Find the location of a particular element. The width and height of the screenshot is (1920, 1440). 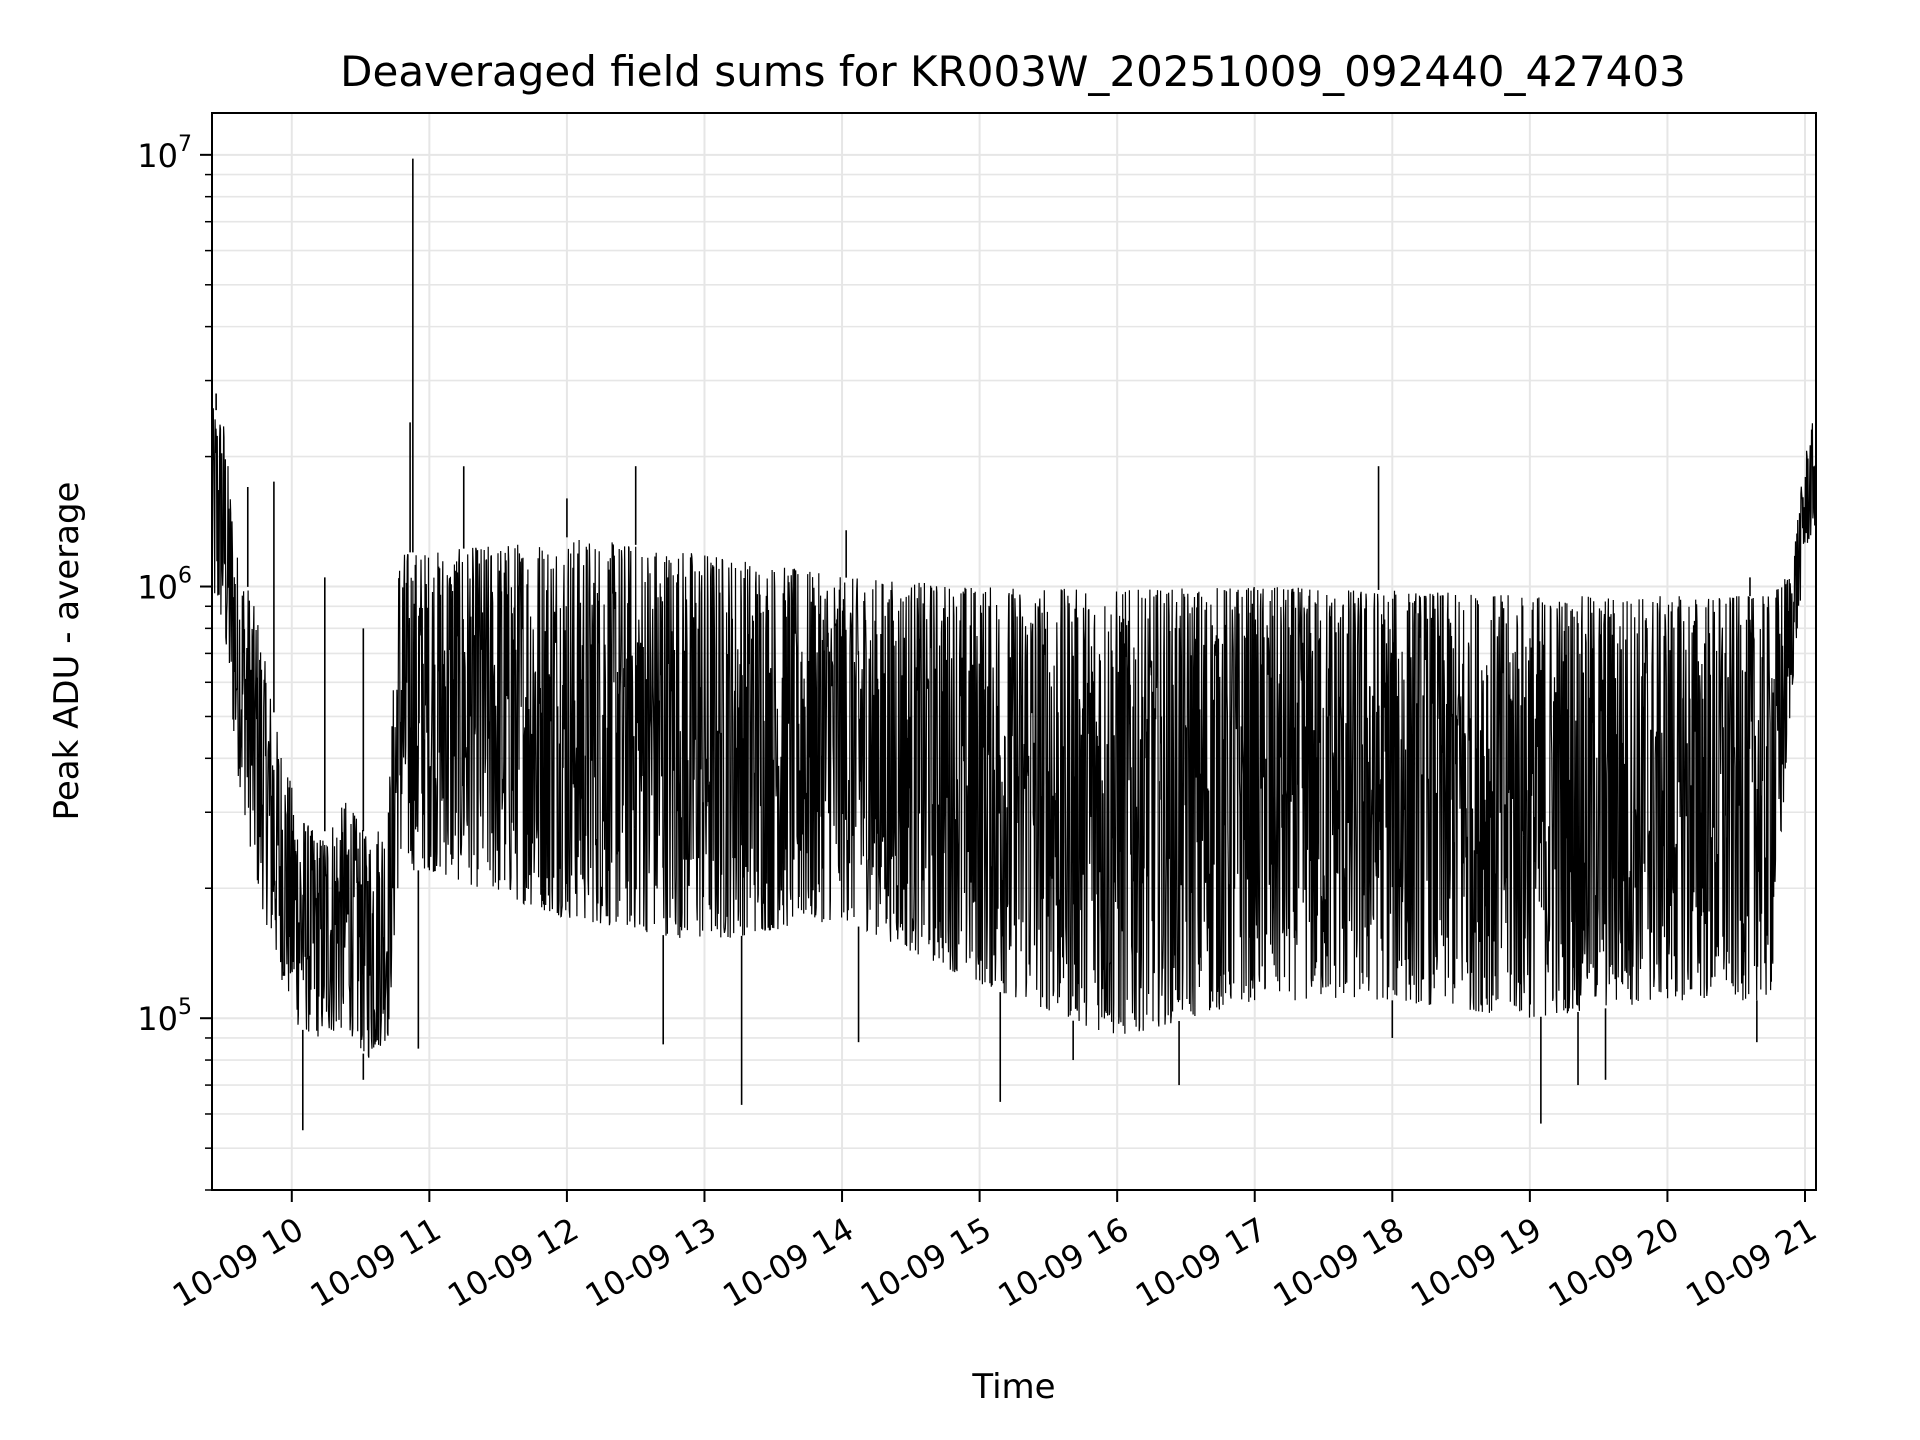

y-tick-exponent: 7 is located at coordinates (185, 144).